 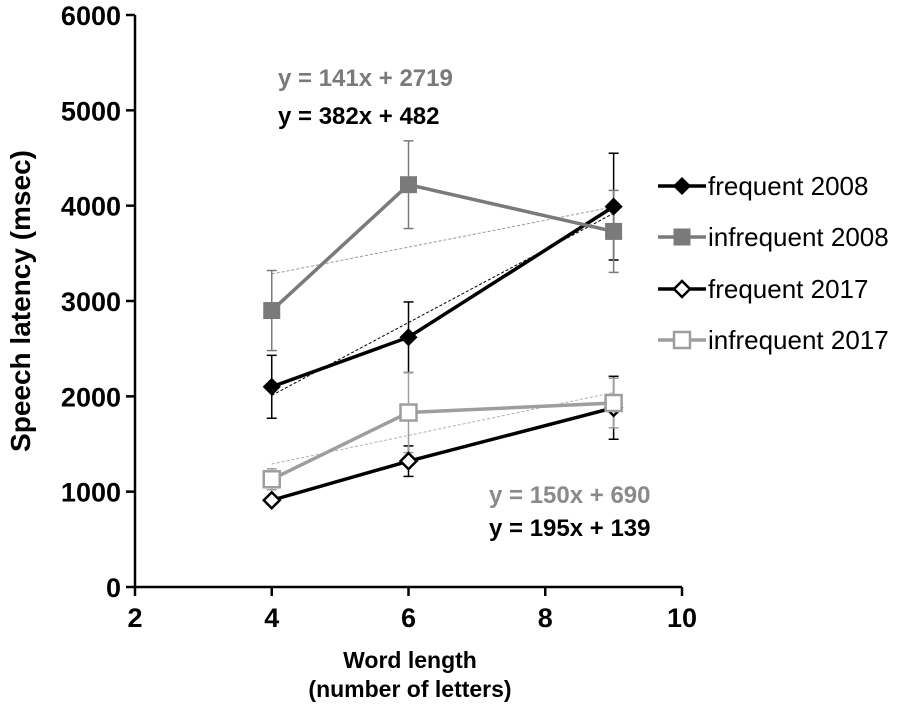 I want to click on series-line-frequent-2008, so click(x=443, y=297).